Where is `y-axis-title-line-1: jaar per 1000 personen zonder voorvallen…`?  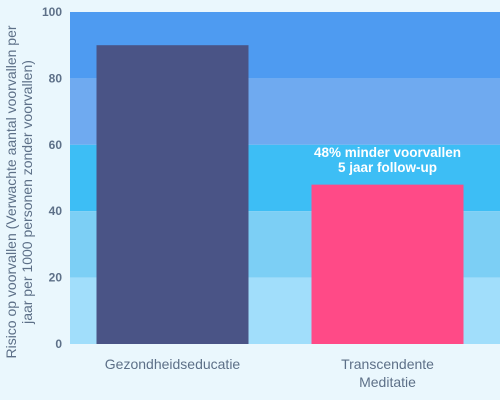
y-axis-title-line-1: jaar per 1000 personen zonder voorvallen… is located at coordinates (27, 192).